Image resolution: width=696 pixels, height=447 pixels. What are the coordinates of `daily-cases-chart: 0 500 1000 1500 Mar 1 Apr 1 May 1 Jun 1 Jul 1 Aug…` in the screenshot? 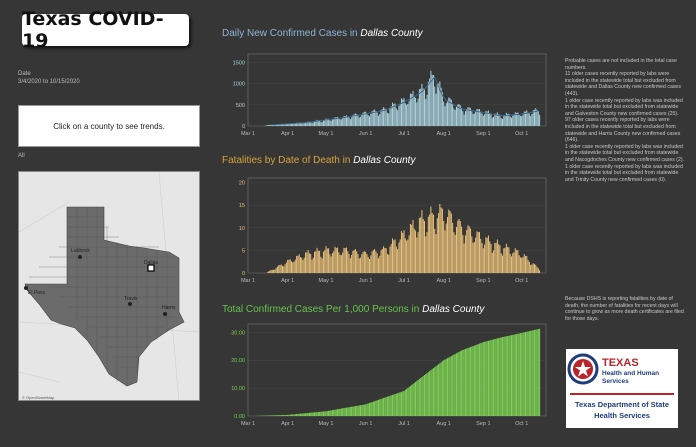 It's located at (387, 94).